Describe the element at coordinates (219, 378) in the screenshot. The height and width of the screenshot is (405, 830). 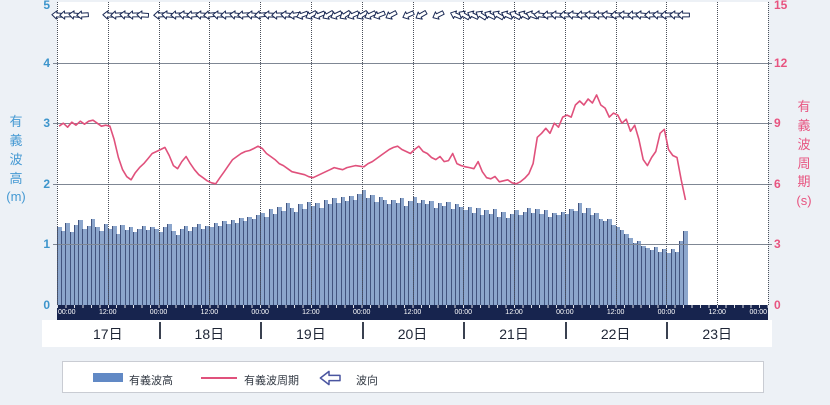
I see `legend-period-line-swatch` at that location.